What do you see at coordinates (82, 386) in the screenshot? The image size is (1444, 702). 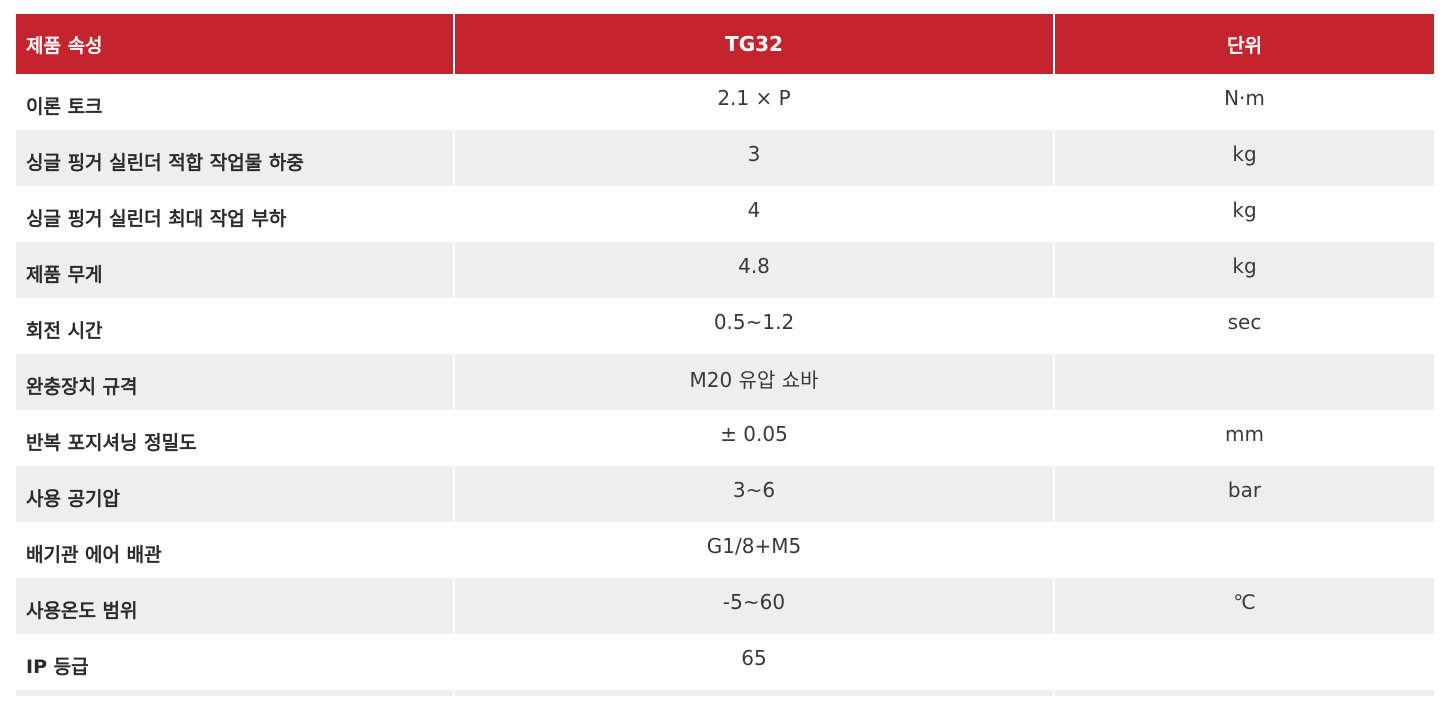 I see `row-attribute: 완충장치 규격` at bounding box center [82, 386].